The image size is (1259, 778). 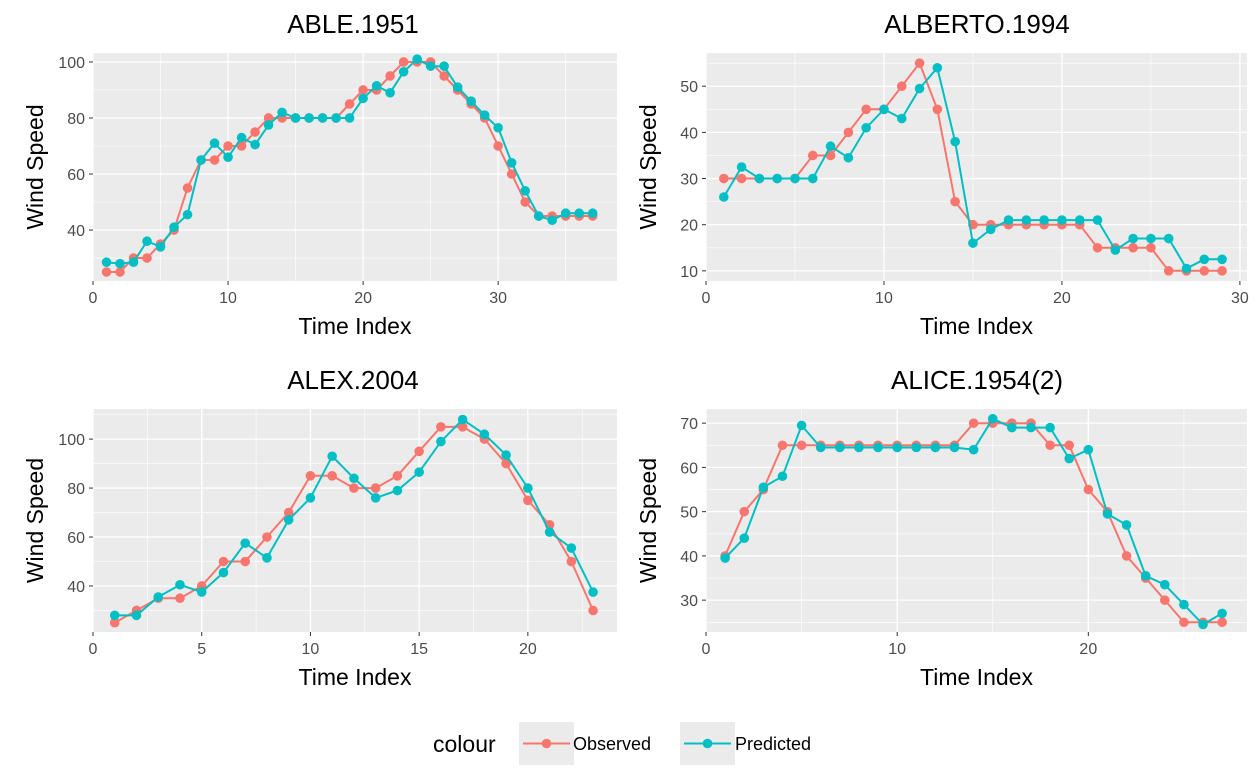 I want to click on y-tick-label: 80, so click(x=76, y=119).